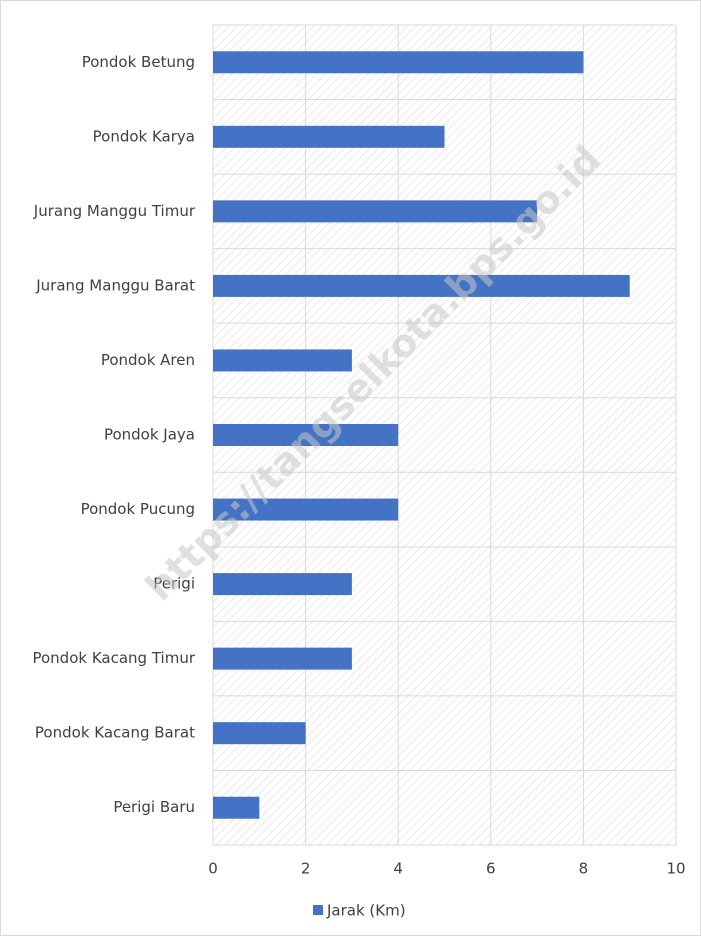 Image resolution: width=701 pixels, height=936 pixels. Describe the element at coordinates (398, 869) in the screenshot. I see `x-tick-label: 4` at that location.